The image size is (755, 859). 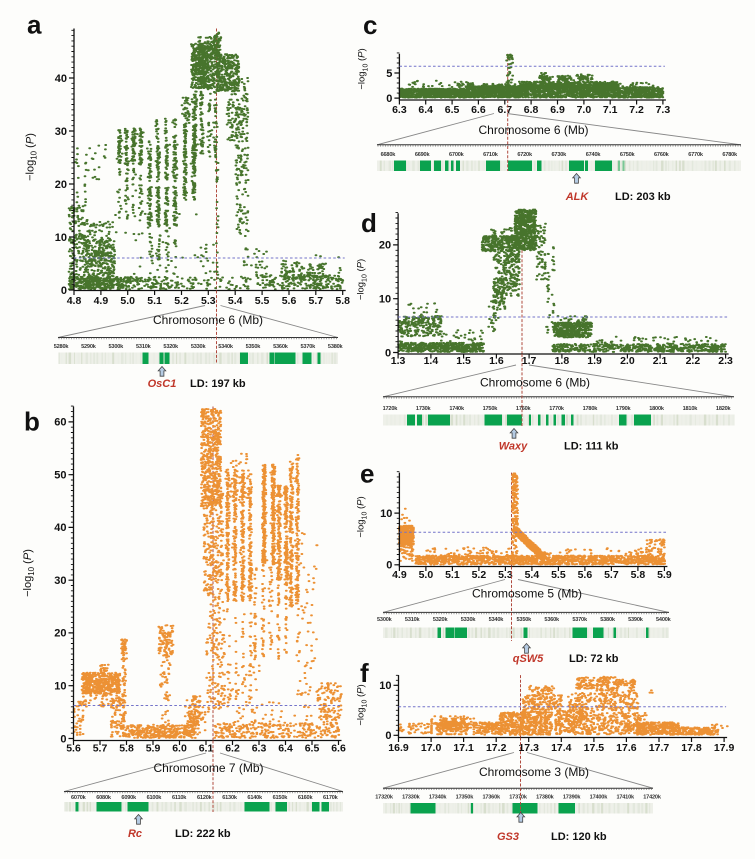 What do you see at coordinates (636, 110) in the screenshot?
I see `svg-text: 7.2` at bounding box center [636, 110].